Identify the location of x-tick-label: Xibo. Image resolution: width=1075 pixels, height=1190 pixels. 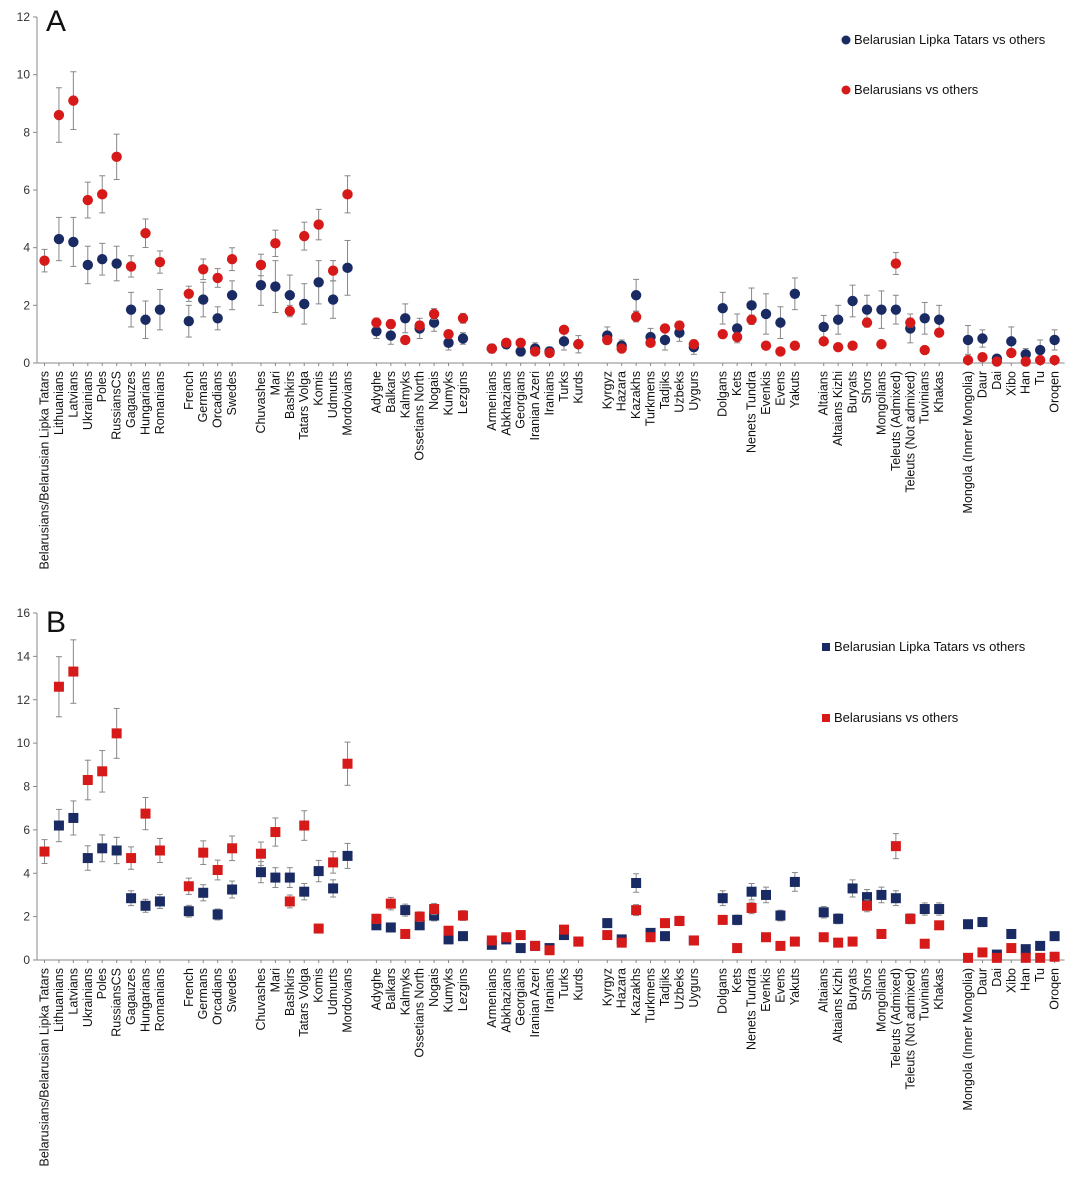
(1011, 980).